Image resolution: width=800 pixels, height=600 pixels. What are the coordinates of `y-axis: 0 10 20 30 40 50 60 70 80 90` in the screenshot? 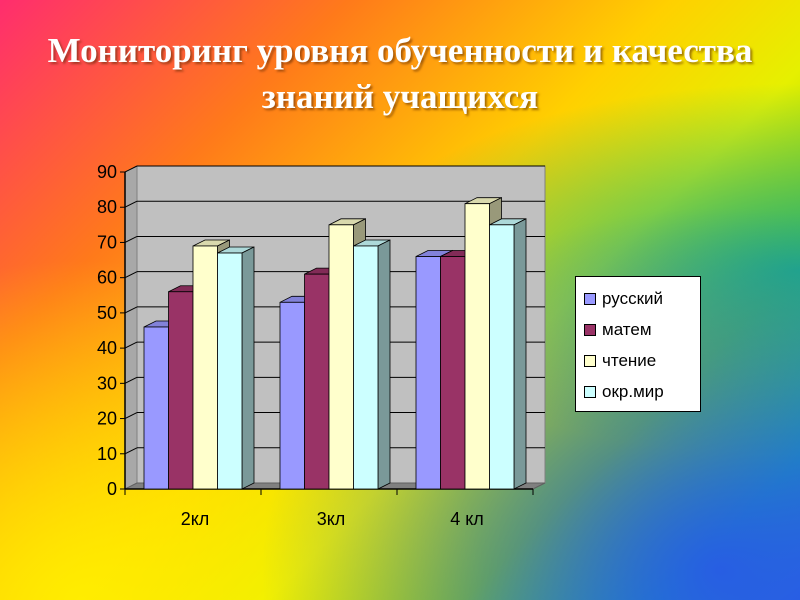 It's located at (111, 330).